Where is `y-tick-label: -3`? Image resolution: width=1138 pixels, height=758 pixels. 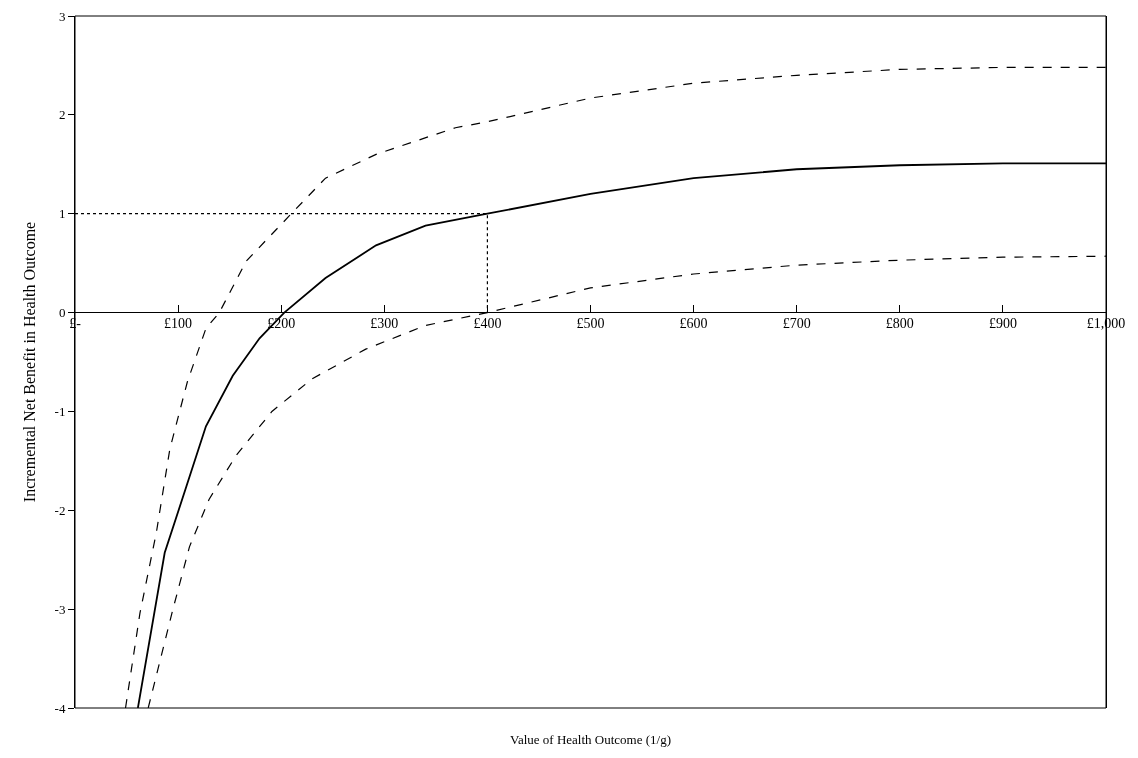 y-tick-label: -3 is located at coordinates (60, 609).